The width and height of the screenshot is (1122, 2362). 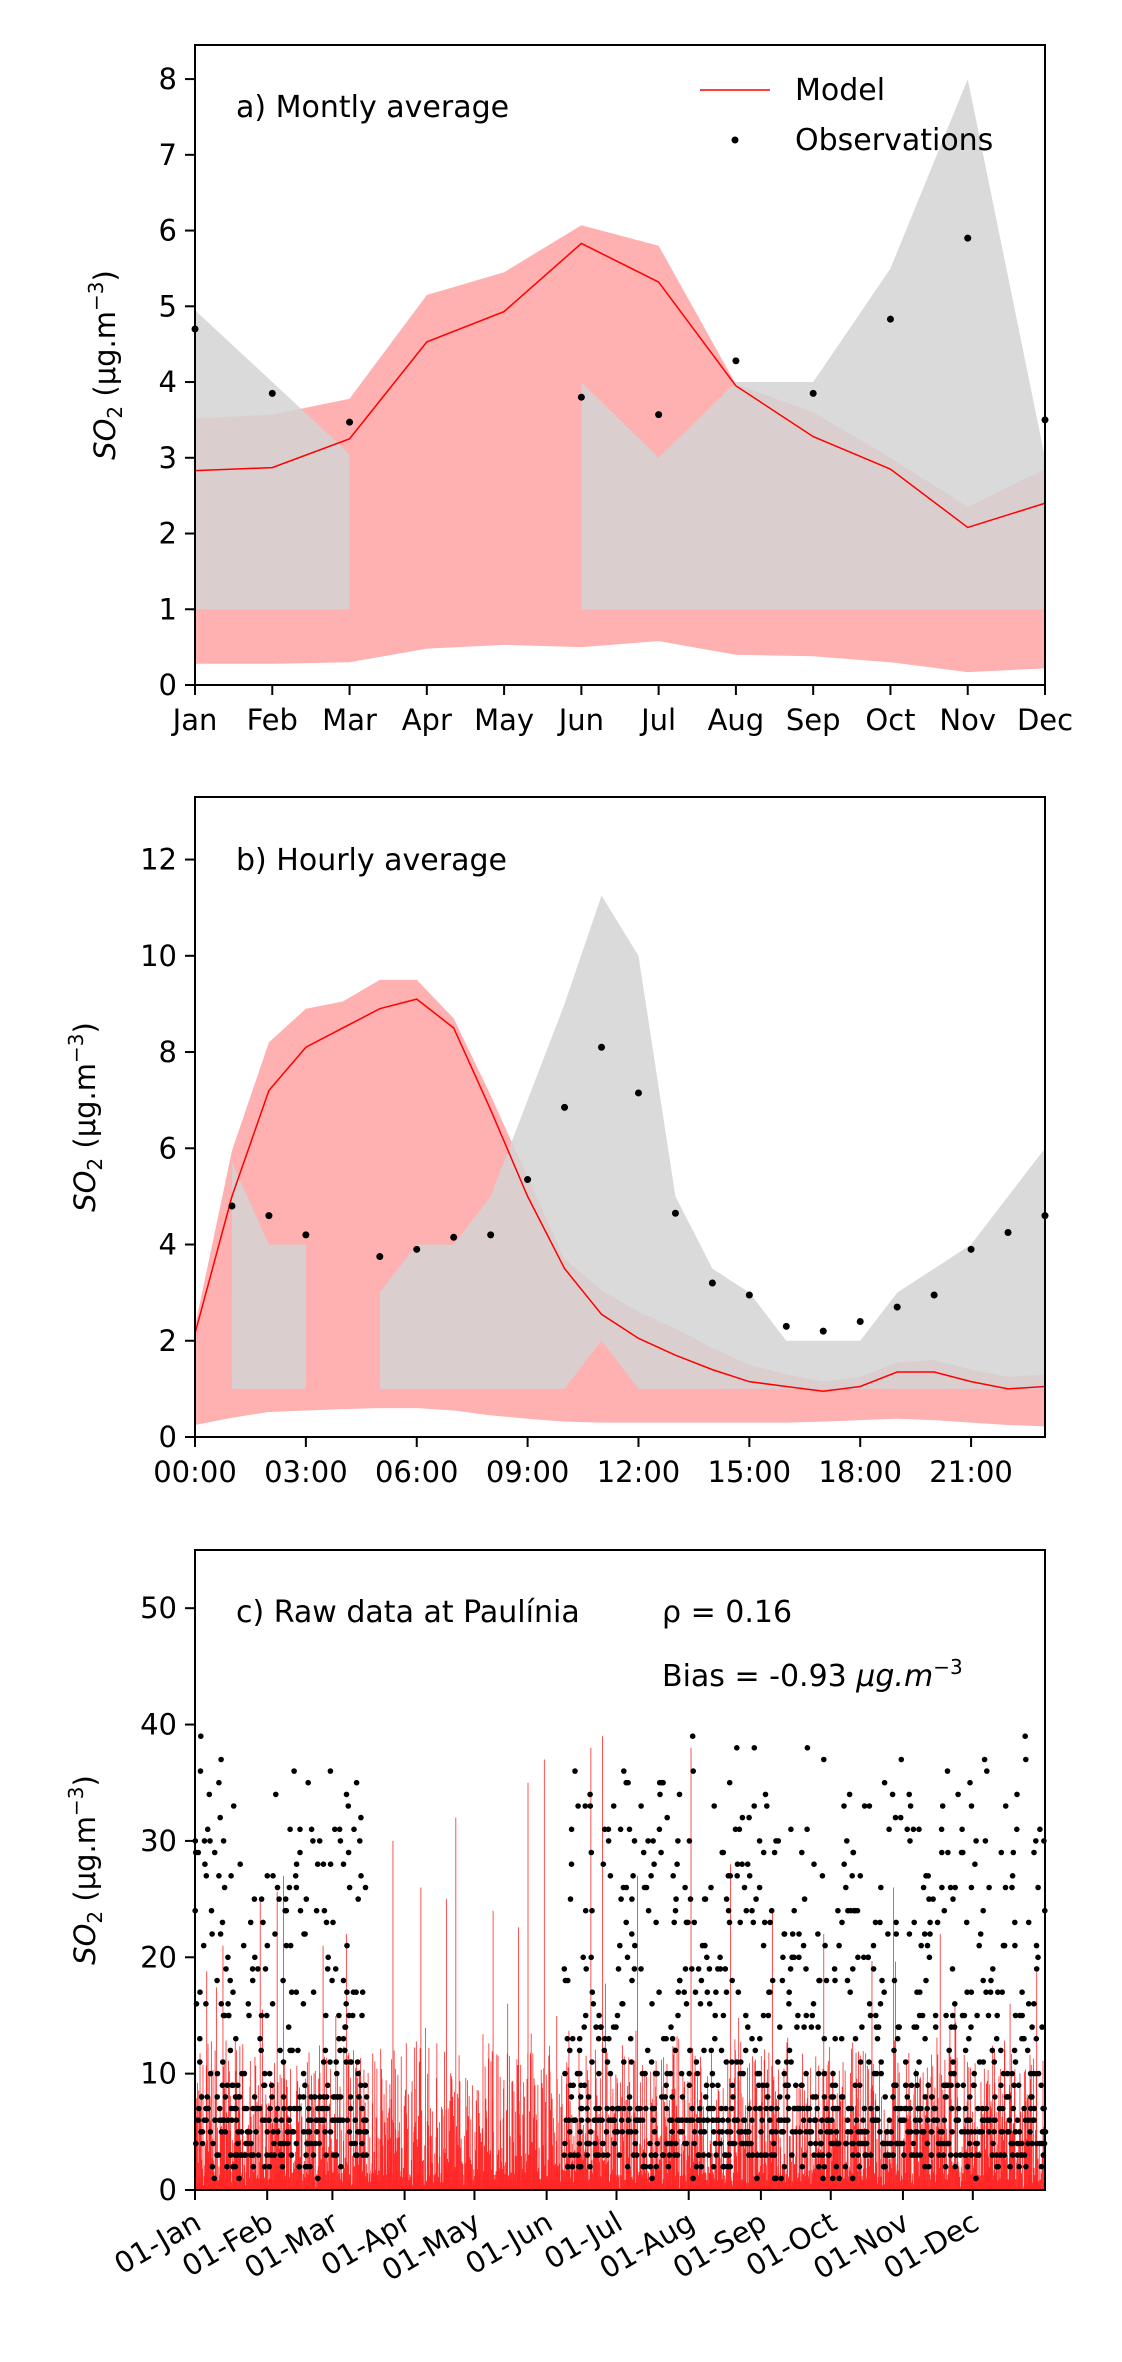 I want to click on x-tick-label: 00:00, so click(x=195, y=1472).